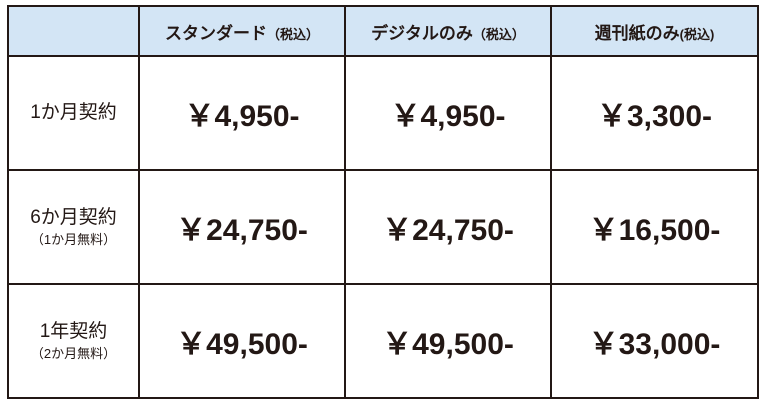  Describe the element at coordinates (637, 33) in the screenshot. I see `column-name: 週刊紙のみ` at that location.